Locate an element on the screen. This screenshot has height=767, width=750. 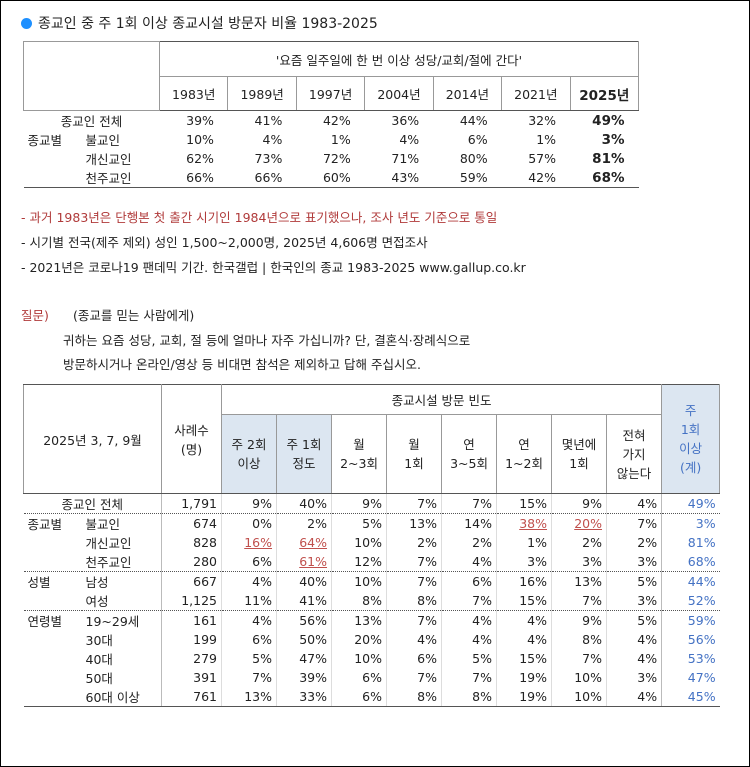
value-cell: 47% is located at coordinates (304, 658).